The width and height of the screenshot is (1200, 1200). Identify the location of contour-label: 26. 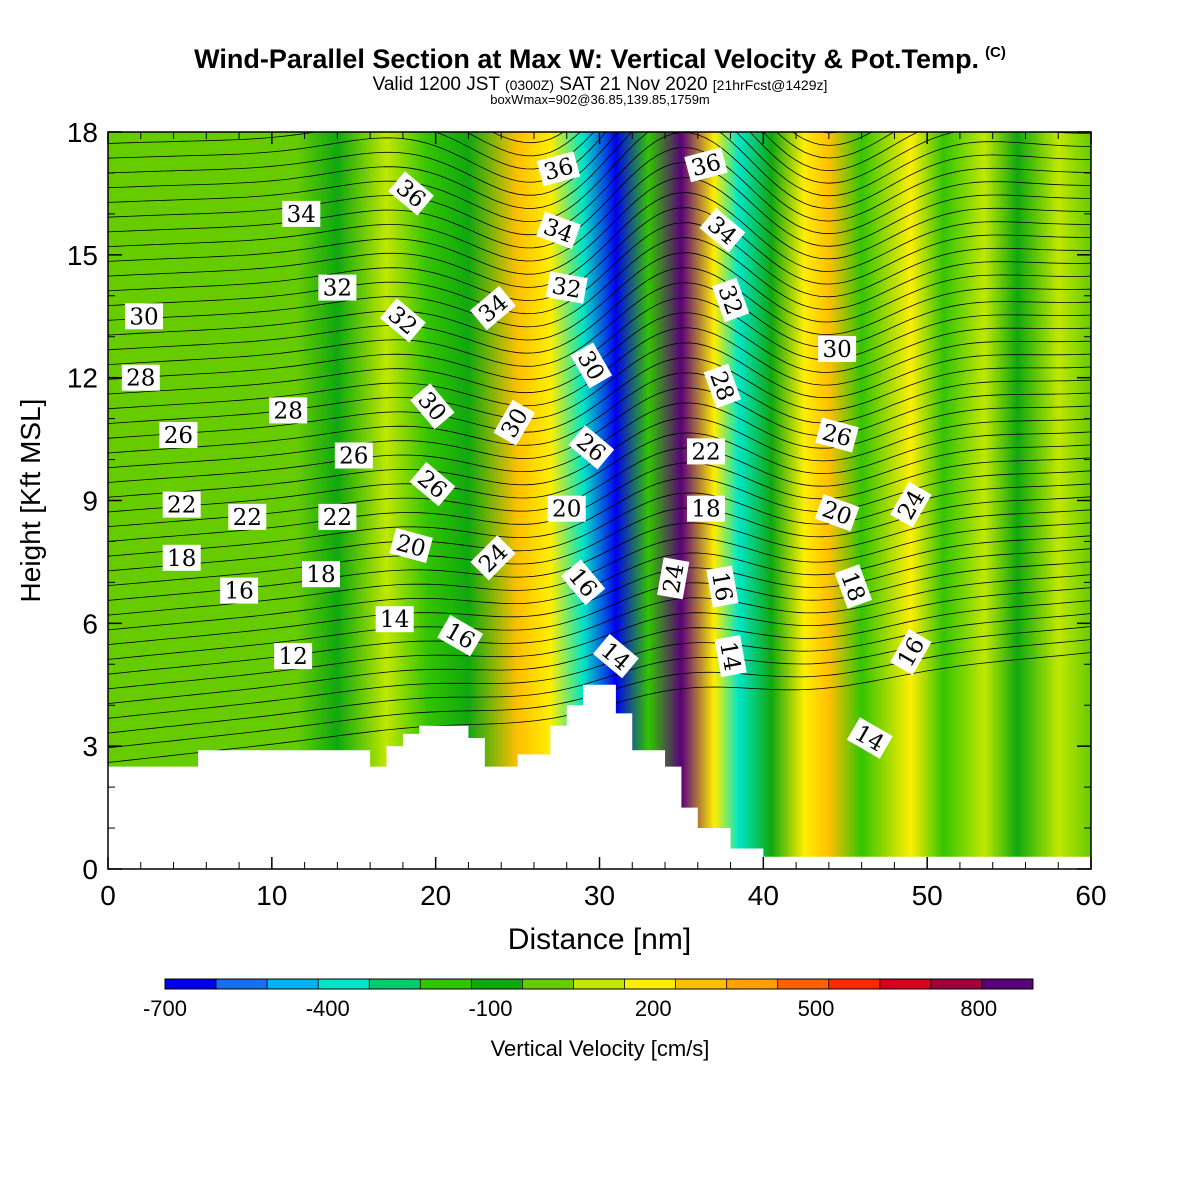
(353, 456).